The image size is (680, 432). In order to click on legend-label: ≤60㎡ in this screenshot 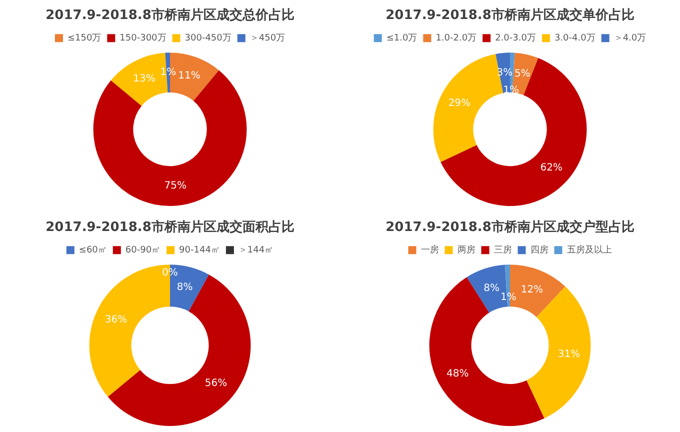, I will do `click(92, 250)`.